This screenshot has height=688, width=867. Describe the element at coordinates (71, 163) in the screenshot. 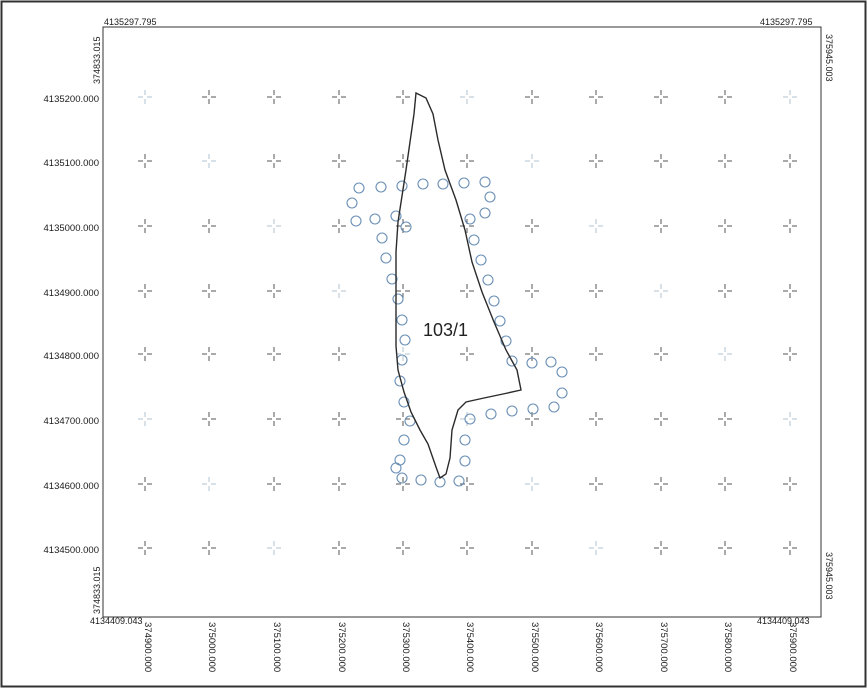

I see `y-tick-label: 4135100.000` at that location.